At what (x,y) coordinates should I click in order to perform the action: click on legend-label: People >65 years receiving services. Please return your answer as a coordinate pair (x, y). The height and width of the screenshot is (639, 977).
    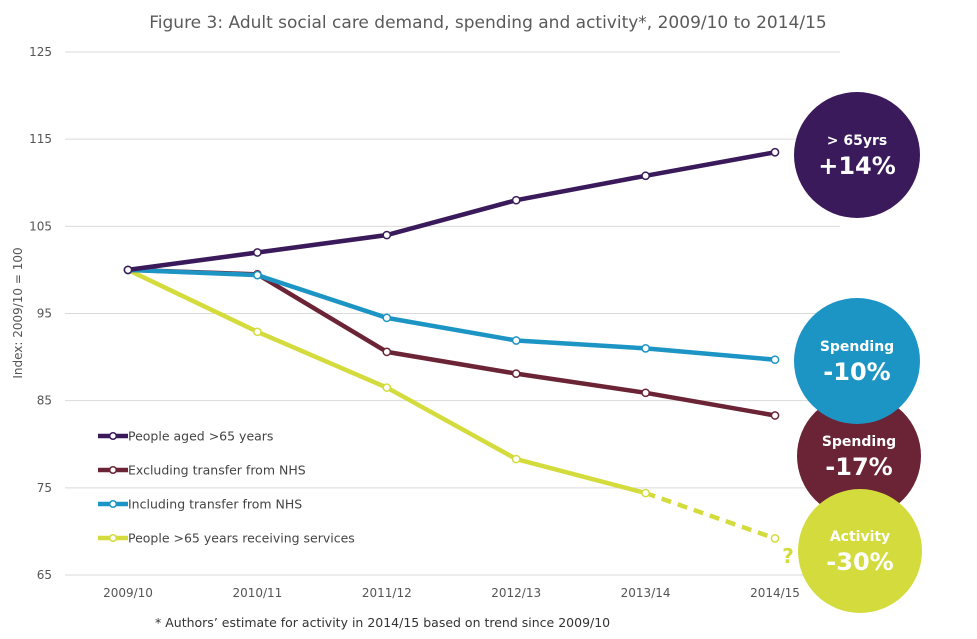
    Looking at the image, I should click on (241, 538).